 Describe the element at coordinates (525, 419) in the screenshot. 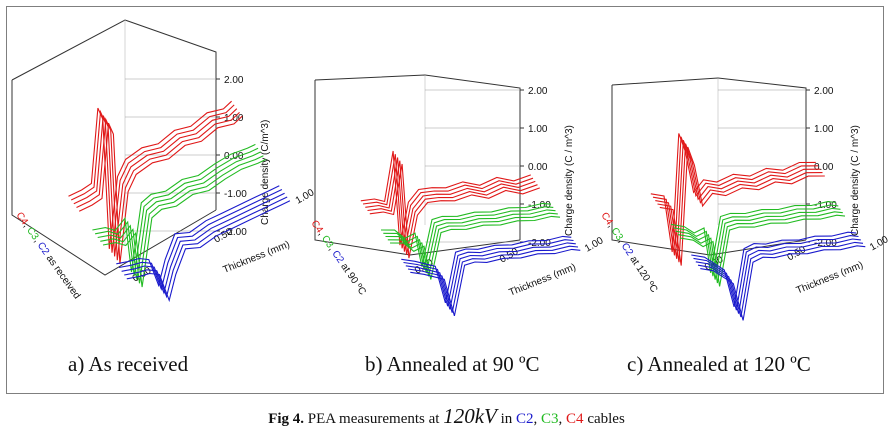

I see `figure-caption-c2: C2` at that location.